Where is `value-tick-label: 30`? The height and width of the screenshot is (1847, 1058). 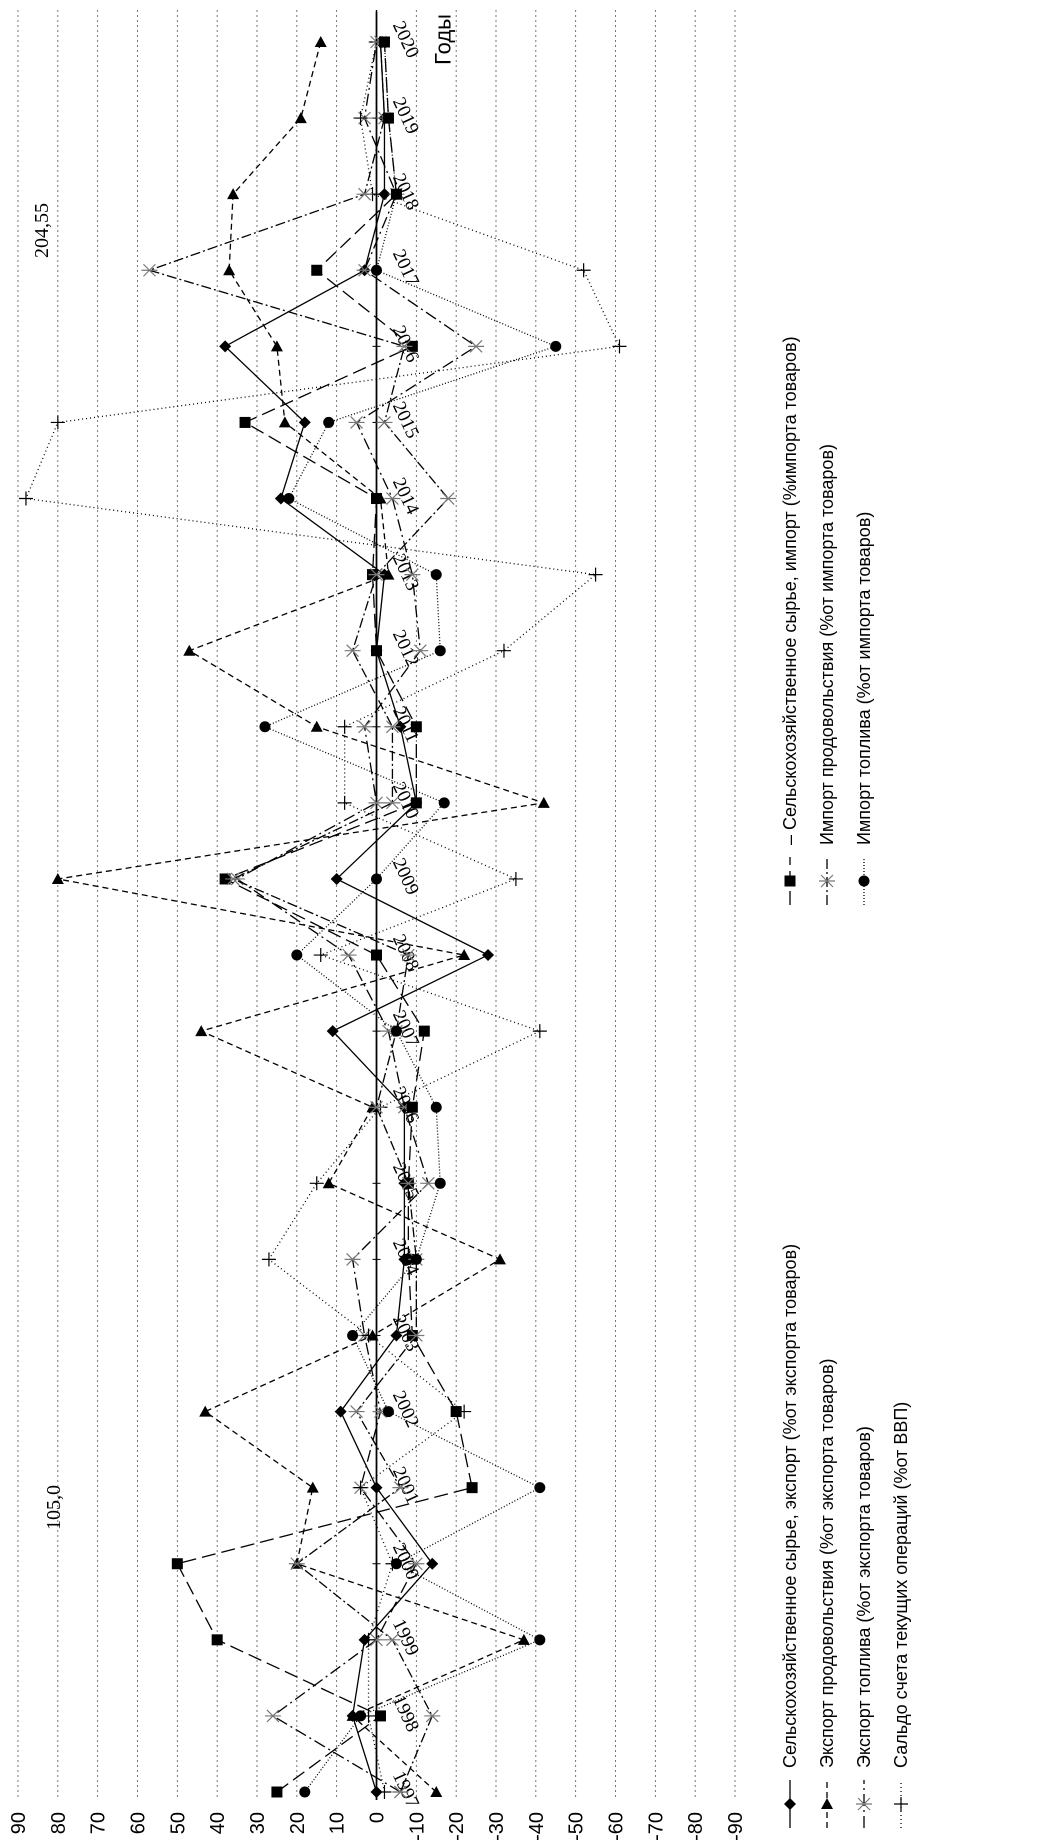
value-tick-label: 30 is located at coordinates (258, 1823).